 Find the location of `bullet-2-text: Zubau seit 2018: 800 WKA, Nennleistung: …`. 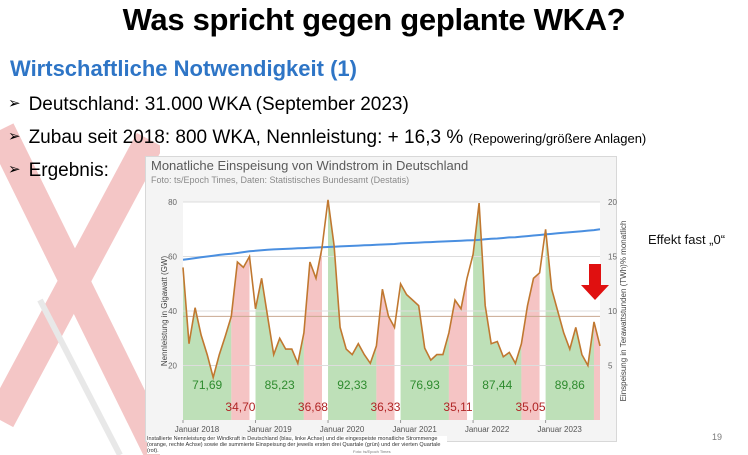

bullet-2-text: Zubau seit 2018: 800 WKA, Nennleistung: … is located at coordinates (248, 137).